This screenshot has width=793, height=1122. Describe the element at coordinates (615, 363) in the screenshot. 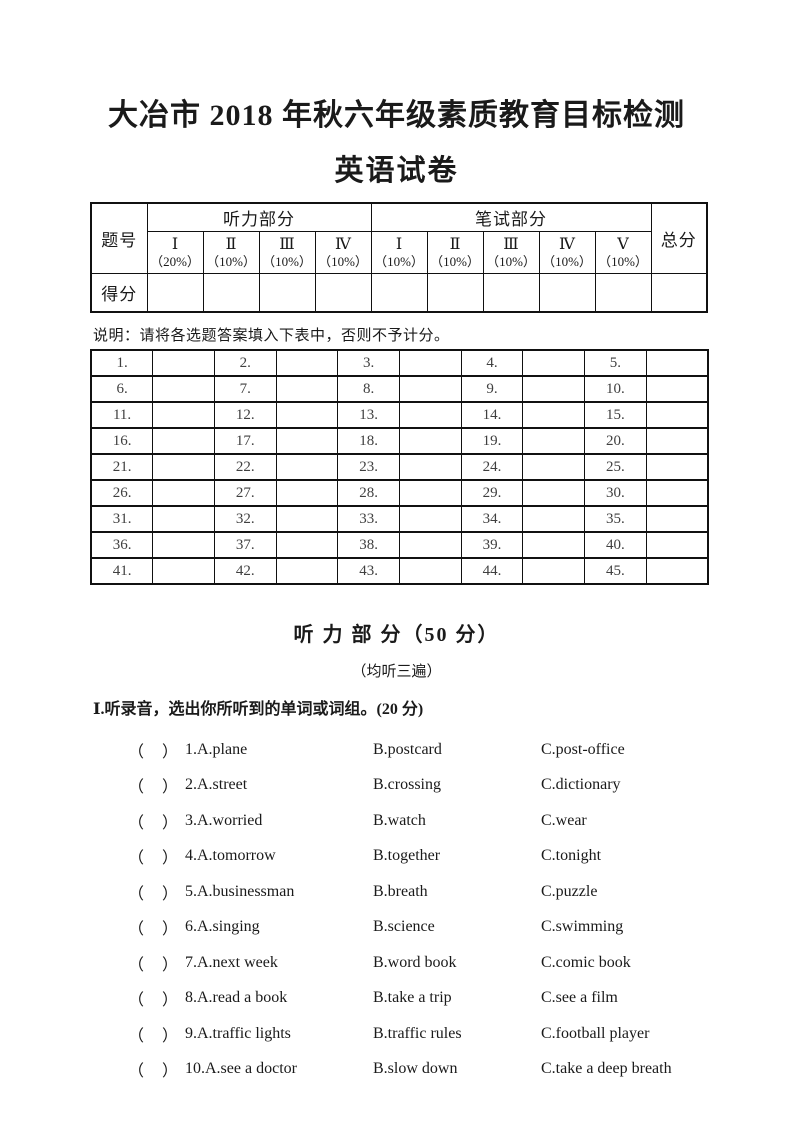

I see `answer-number-cell: 5.` at that location.